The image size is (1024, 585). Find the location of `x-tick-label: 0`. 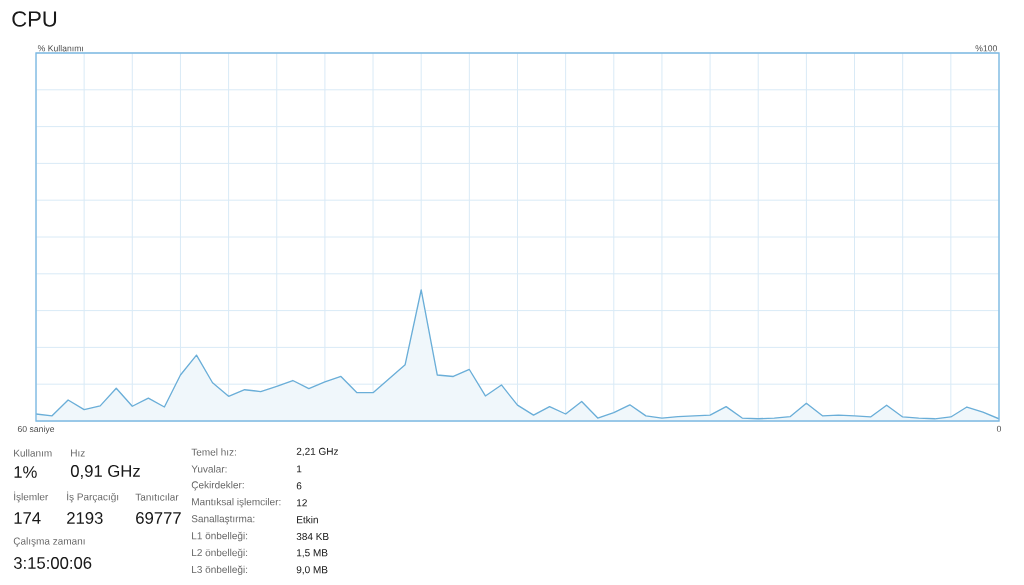

x-tick-label: 0 is located at coordinates (999, 428).